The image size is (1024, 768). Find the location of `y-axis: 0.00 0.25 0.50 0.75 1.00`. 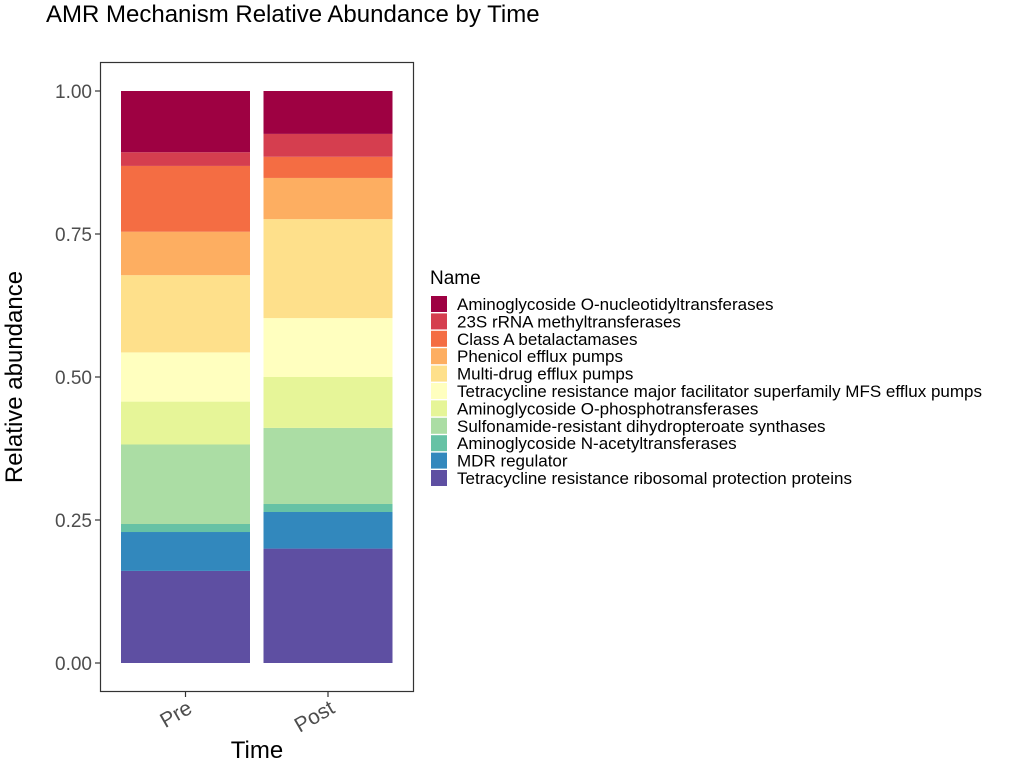

y-axis: 0.00 0.25 0.50 0.75 1.00 is located at coordinates (78, 378).